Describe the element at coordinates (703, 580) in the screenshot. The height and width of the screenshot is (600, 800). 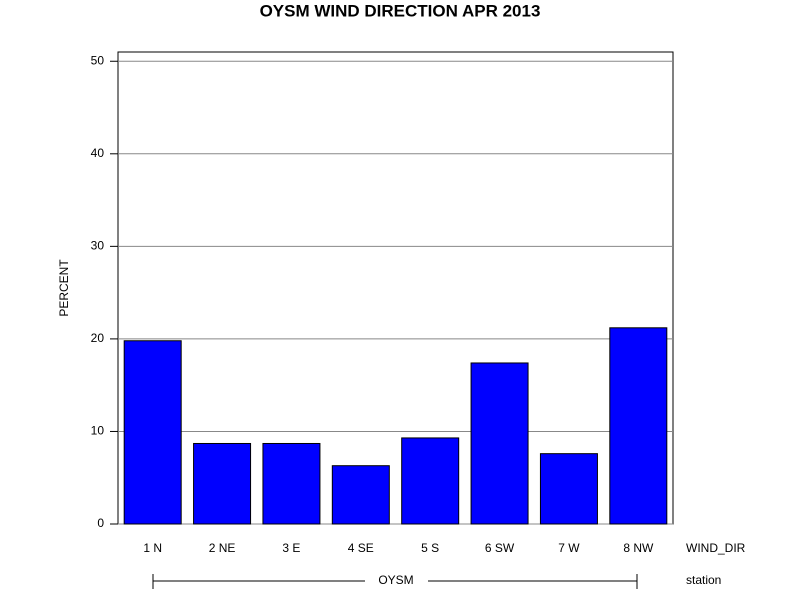
I see `group-axis-label: station` at that location.